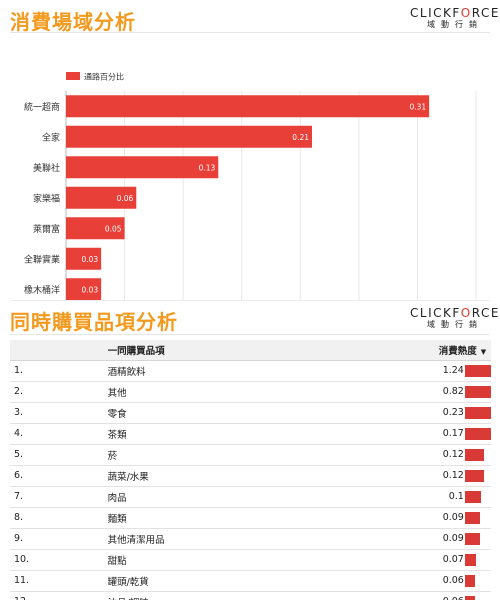 The image size is (500, 600). I want to click on table-row: 5. 菸 0.12, so click(250, 455).